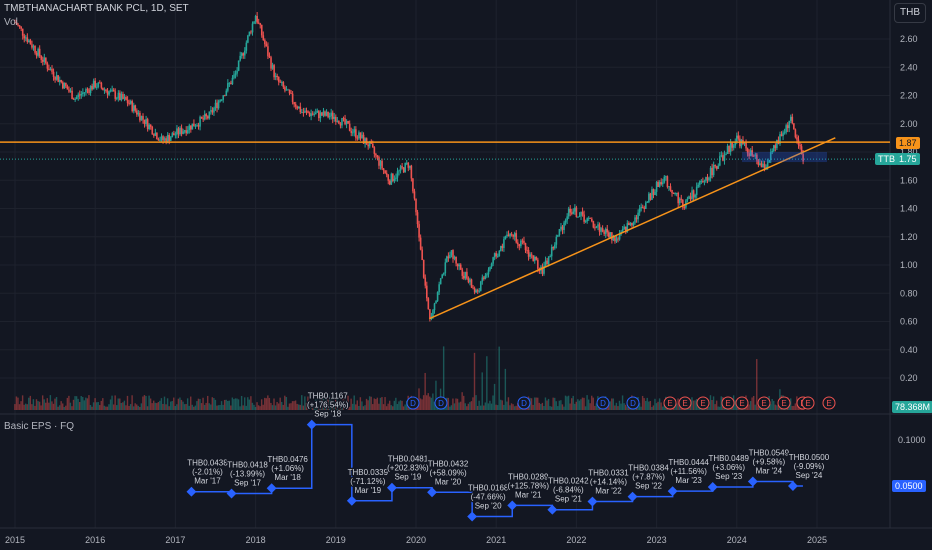  I want to click on eps-last-label: 0.0500, so click(909, 486).